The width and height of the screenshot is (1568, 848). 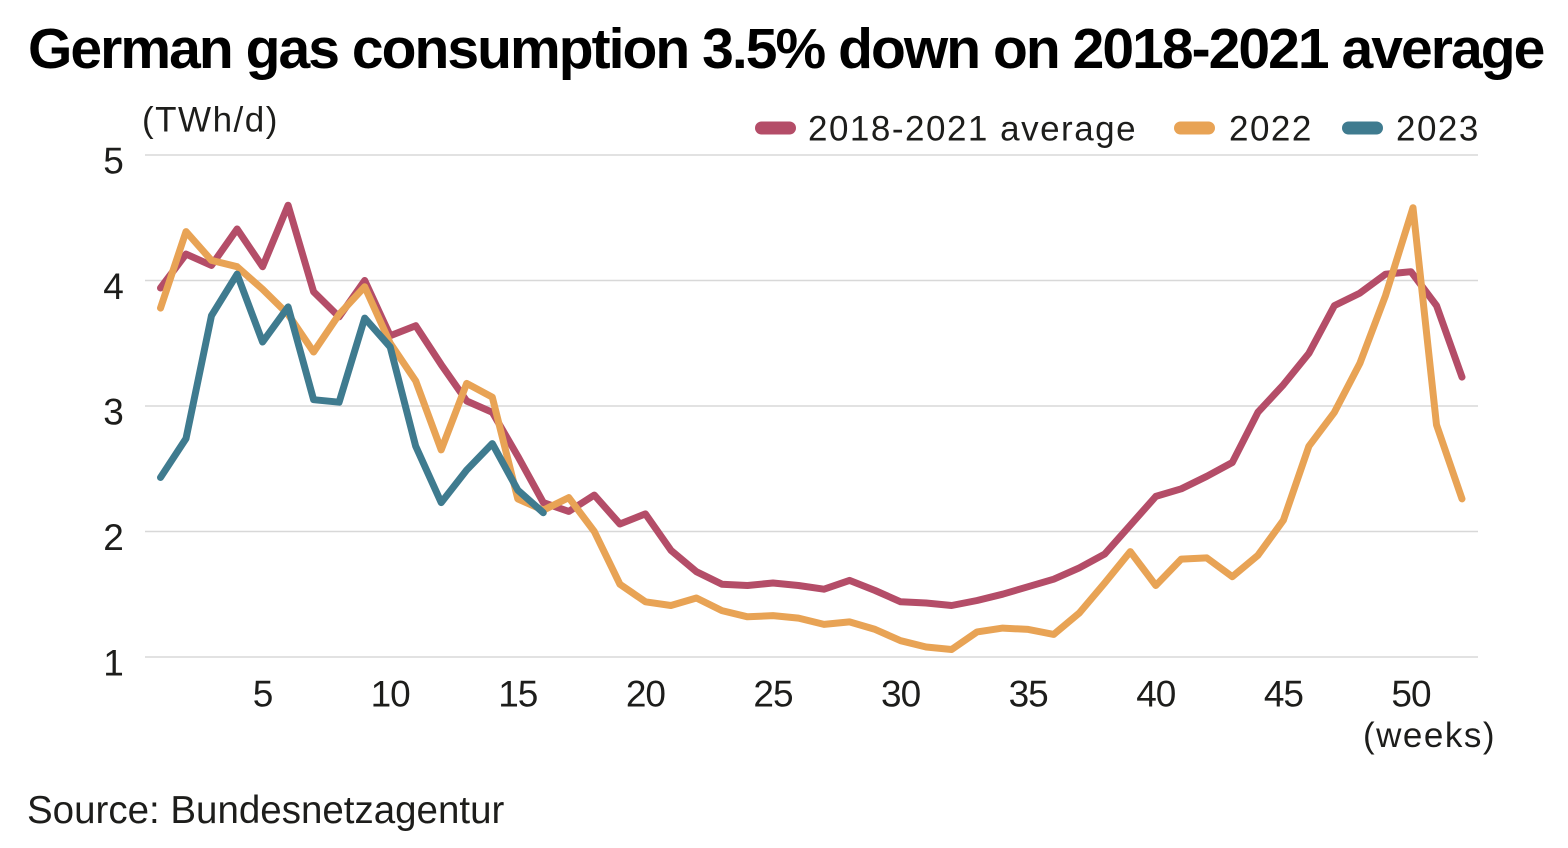 I want to click on svg-text: 1, so click(x=113, y=663).